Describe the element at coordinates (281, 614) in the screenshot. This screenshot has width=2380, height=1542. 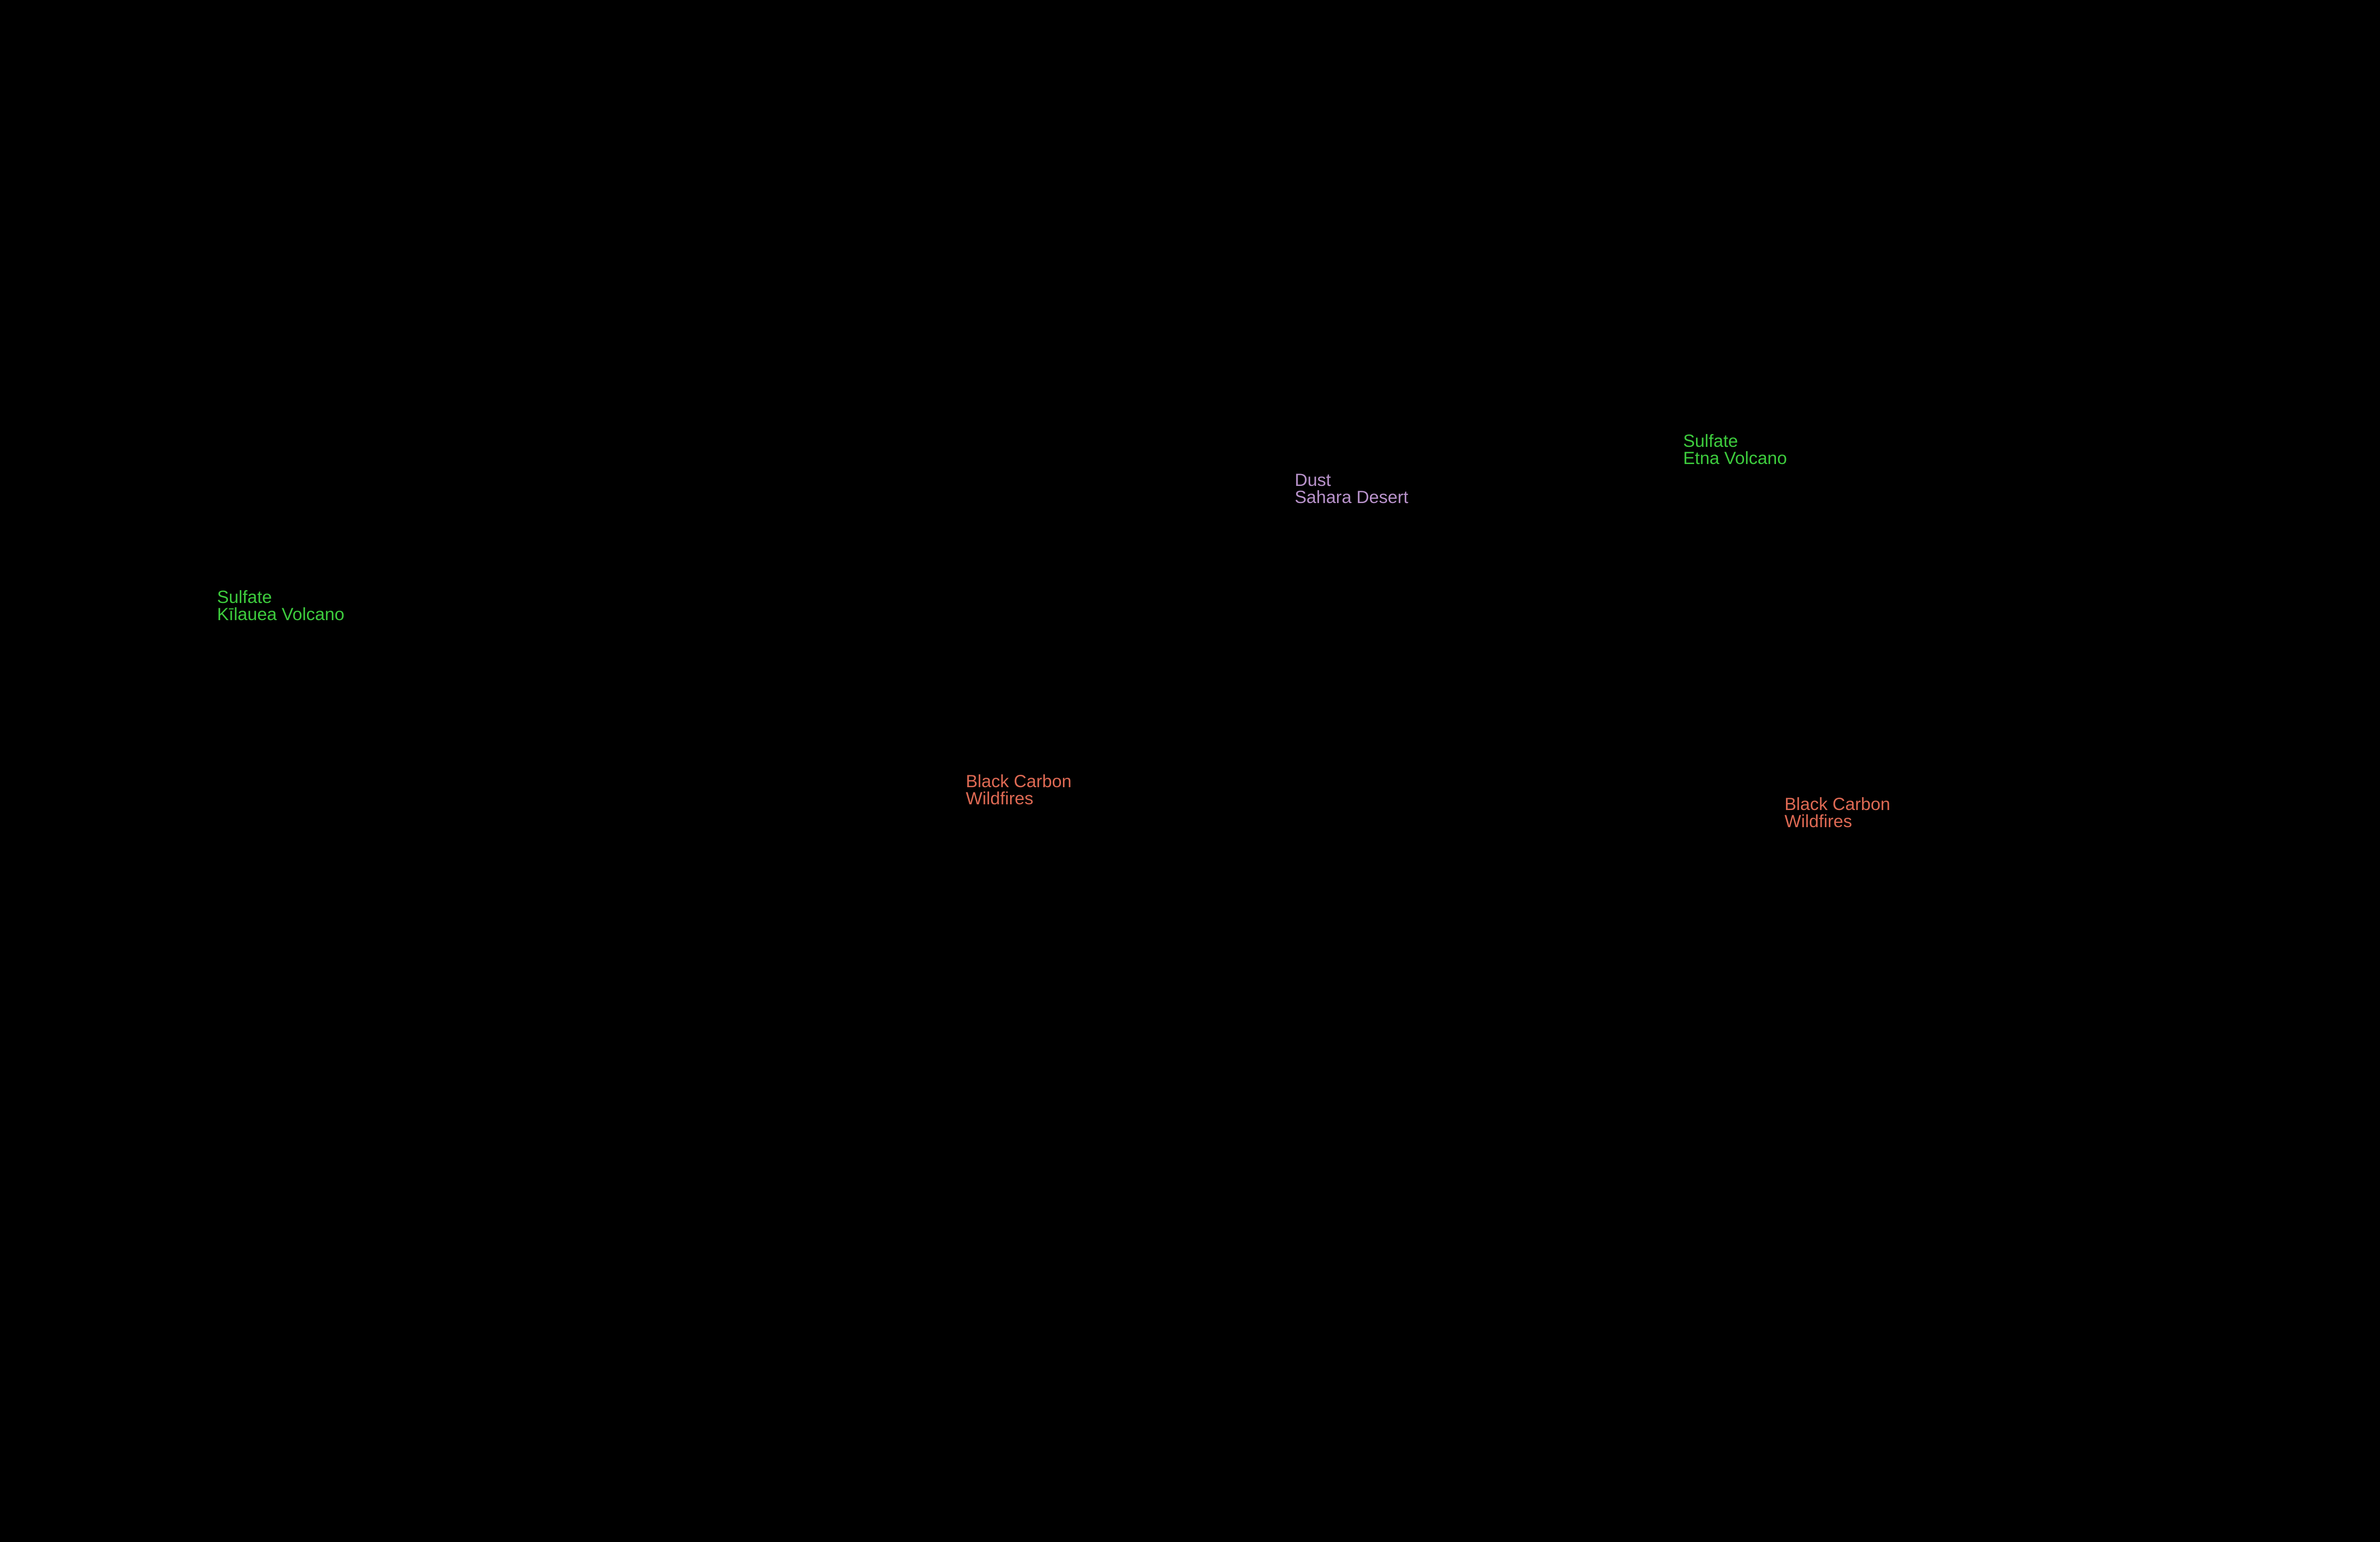
I see `aerosol-source-label: Kīlauea Volcano` at that location.